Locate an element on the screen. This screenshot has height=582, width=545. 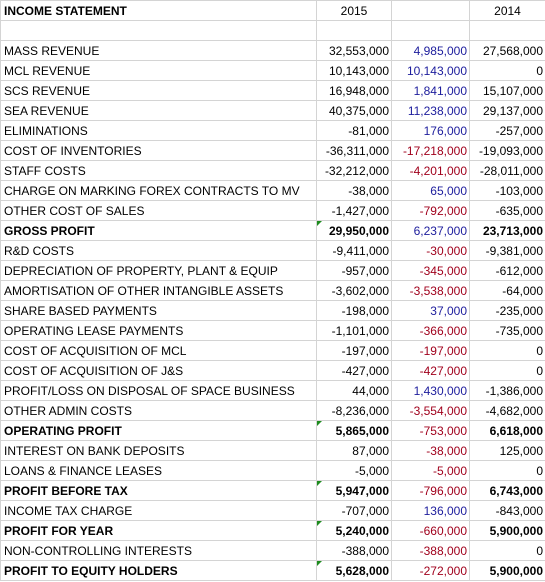
value-difference: -17,218,000 is located at coordinates (430, 150).